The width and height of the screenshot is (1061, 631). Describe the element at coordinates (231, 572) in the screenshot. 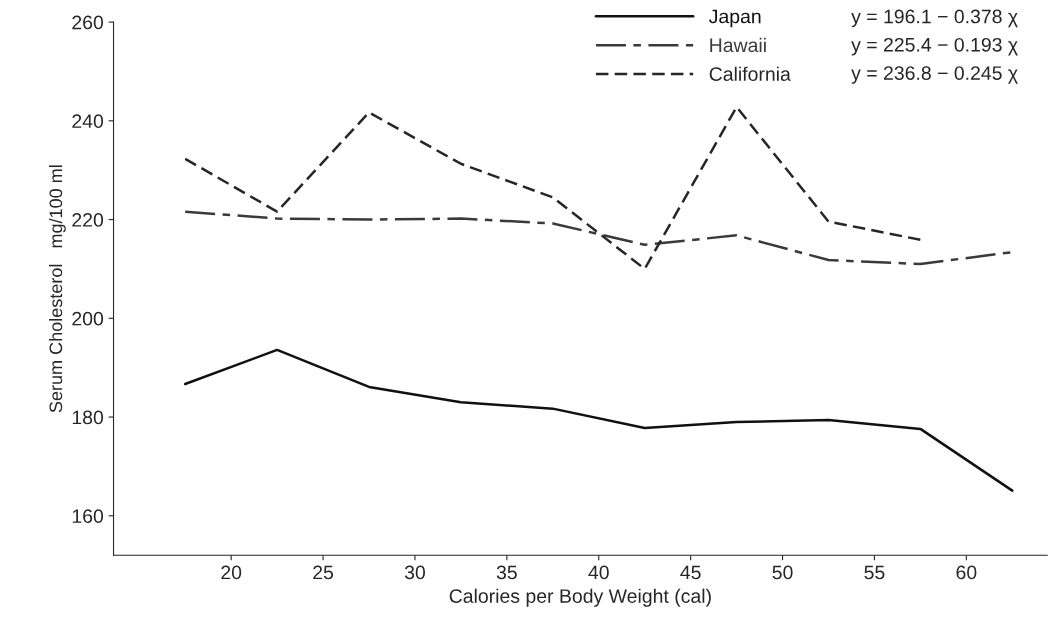

I see `x-tick-label: 20` at that location.